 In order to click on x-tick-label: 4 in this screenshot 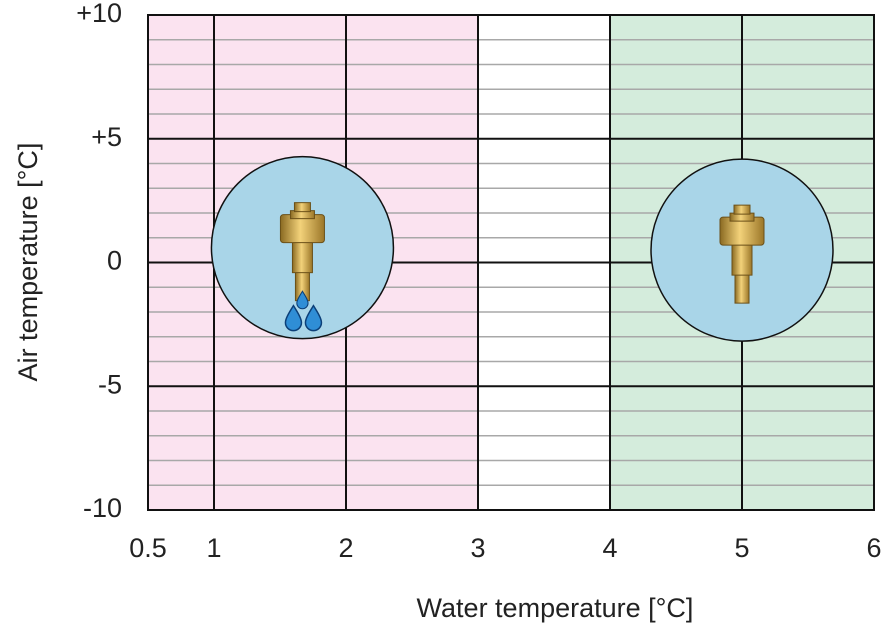, I will do `click(609, 548)`.